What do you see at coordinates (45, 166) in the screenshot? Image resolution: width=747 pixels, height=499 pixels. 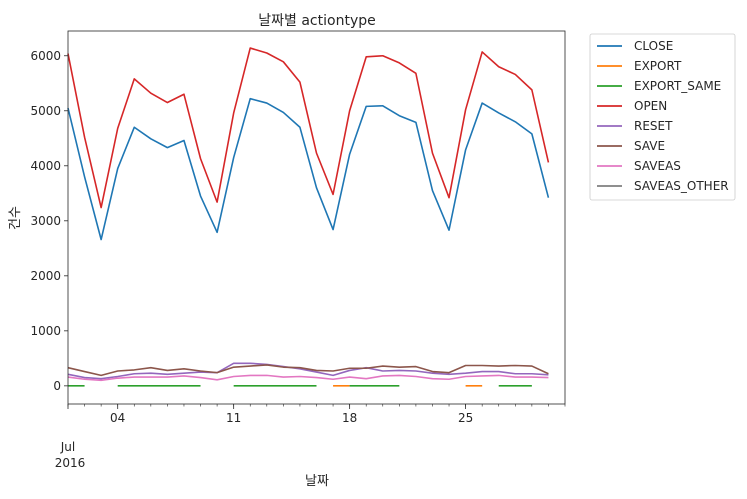 I see `y-tick-label: 4000` at bounding box center [45, 166].